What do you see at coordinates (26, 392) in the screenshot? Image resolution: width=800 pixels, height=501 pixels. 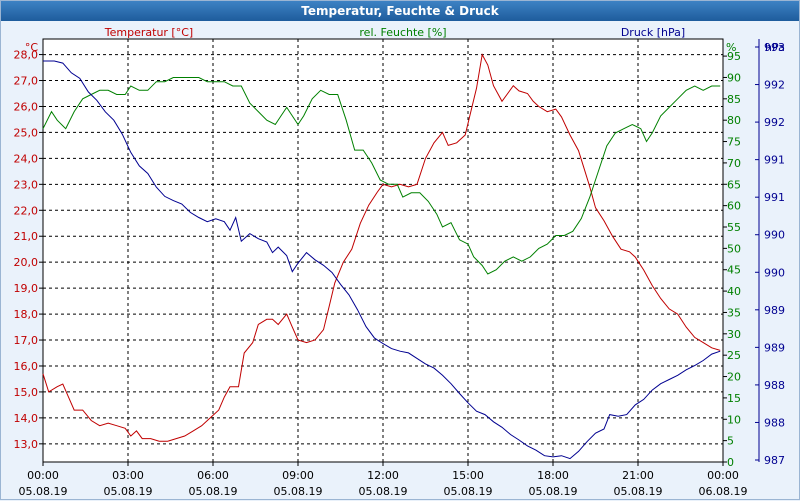 I see `temp-tick-label: 15,0` at bounding box center [26, 392].